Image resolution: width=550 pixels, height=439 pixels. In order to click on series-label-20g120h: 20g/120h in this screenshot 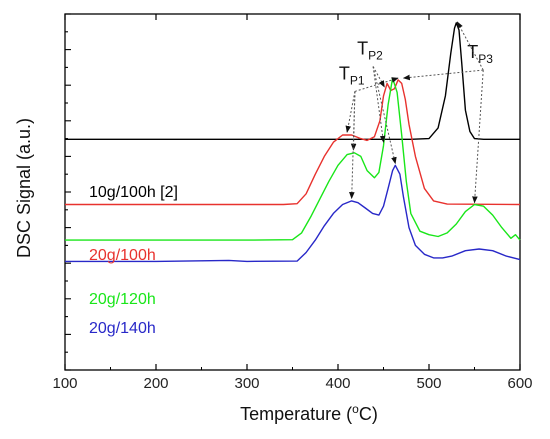, I will do `click(122, 299)`.